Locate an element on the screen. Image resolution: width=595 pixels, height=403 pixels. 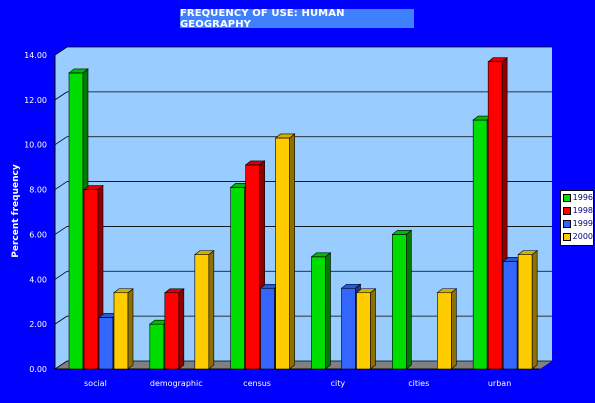
x-tick-label: cities is located at coordinates (418, 383).